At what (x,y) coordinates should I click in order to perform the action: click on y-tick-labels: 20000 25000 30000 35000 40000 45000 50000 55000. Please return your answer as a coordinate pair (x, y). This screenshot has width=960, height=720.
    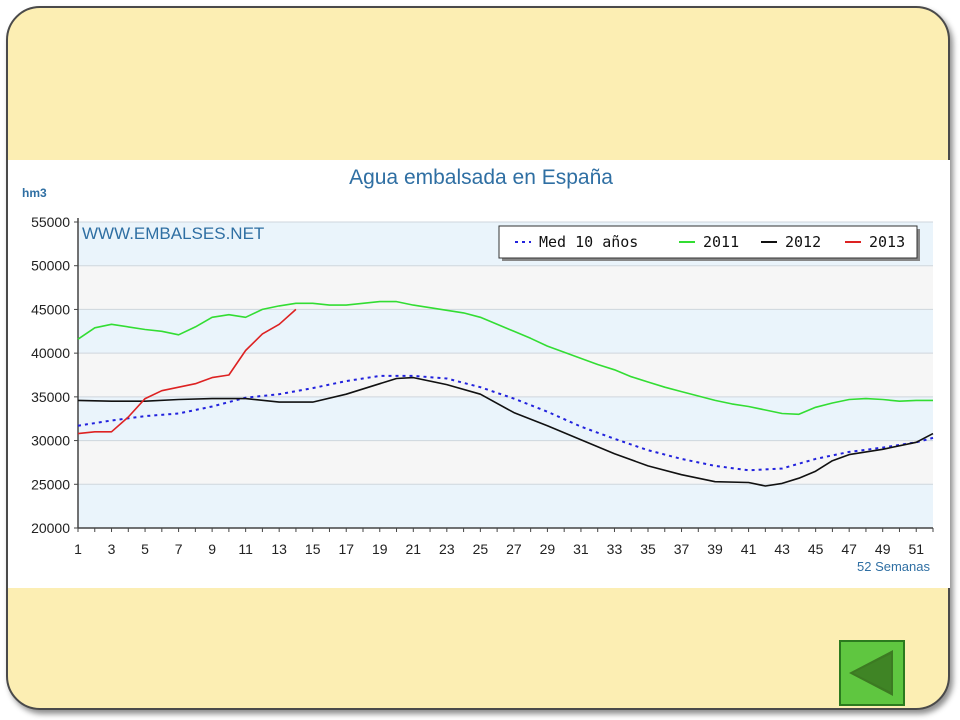
    Looking at the image, I should click on (50, 375).